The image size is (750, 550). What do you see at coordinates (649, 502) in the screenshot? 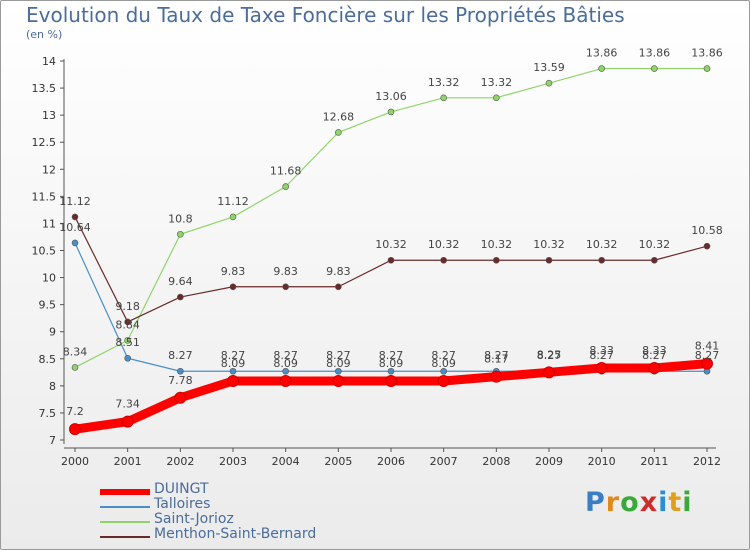
I see `logo-letter: x` at bounding box center [649, 502].